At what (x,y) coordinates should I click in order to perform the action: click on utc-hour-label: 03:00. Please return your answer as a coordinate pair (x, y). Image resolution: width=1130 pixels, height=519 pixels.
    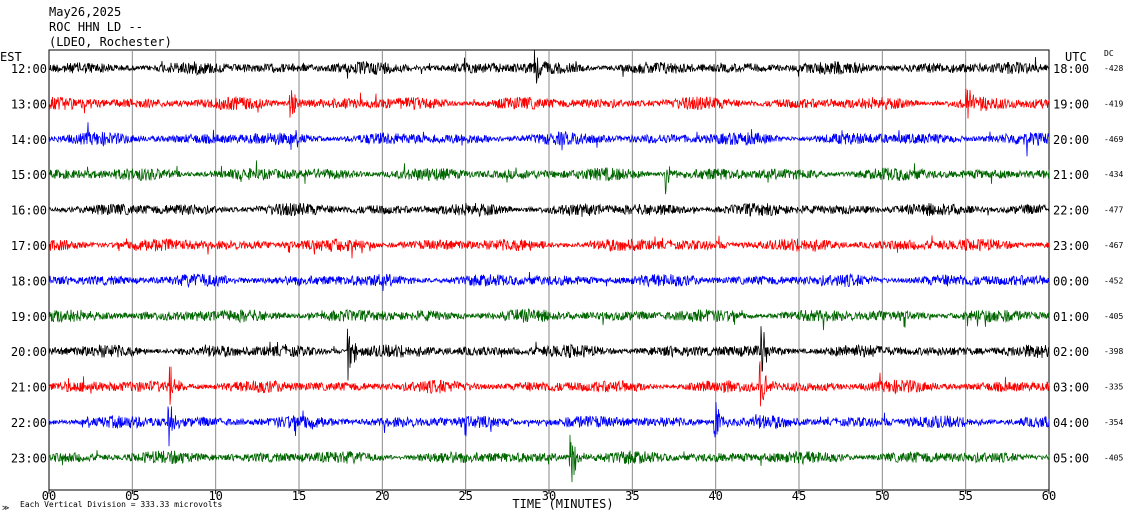
    Looking at the image, I should click on (1071, 388).